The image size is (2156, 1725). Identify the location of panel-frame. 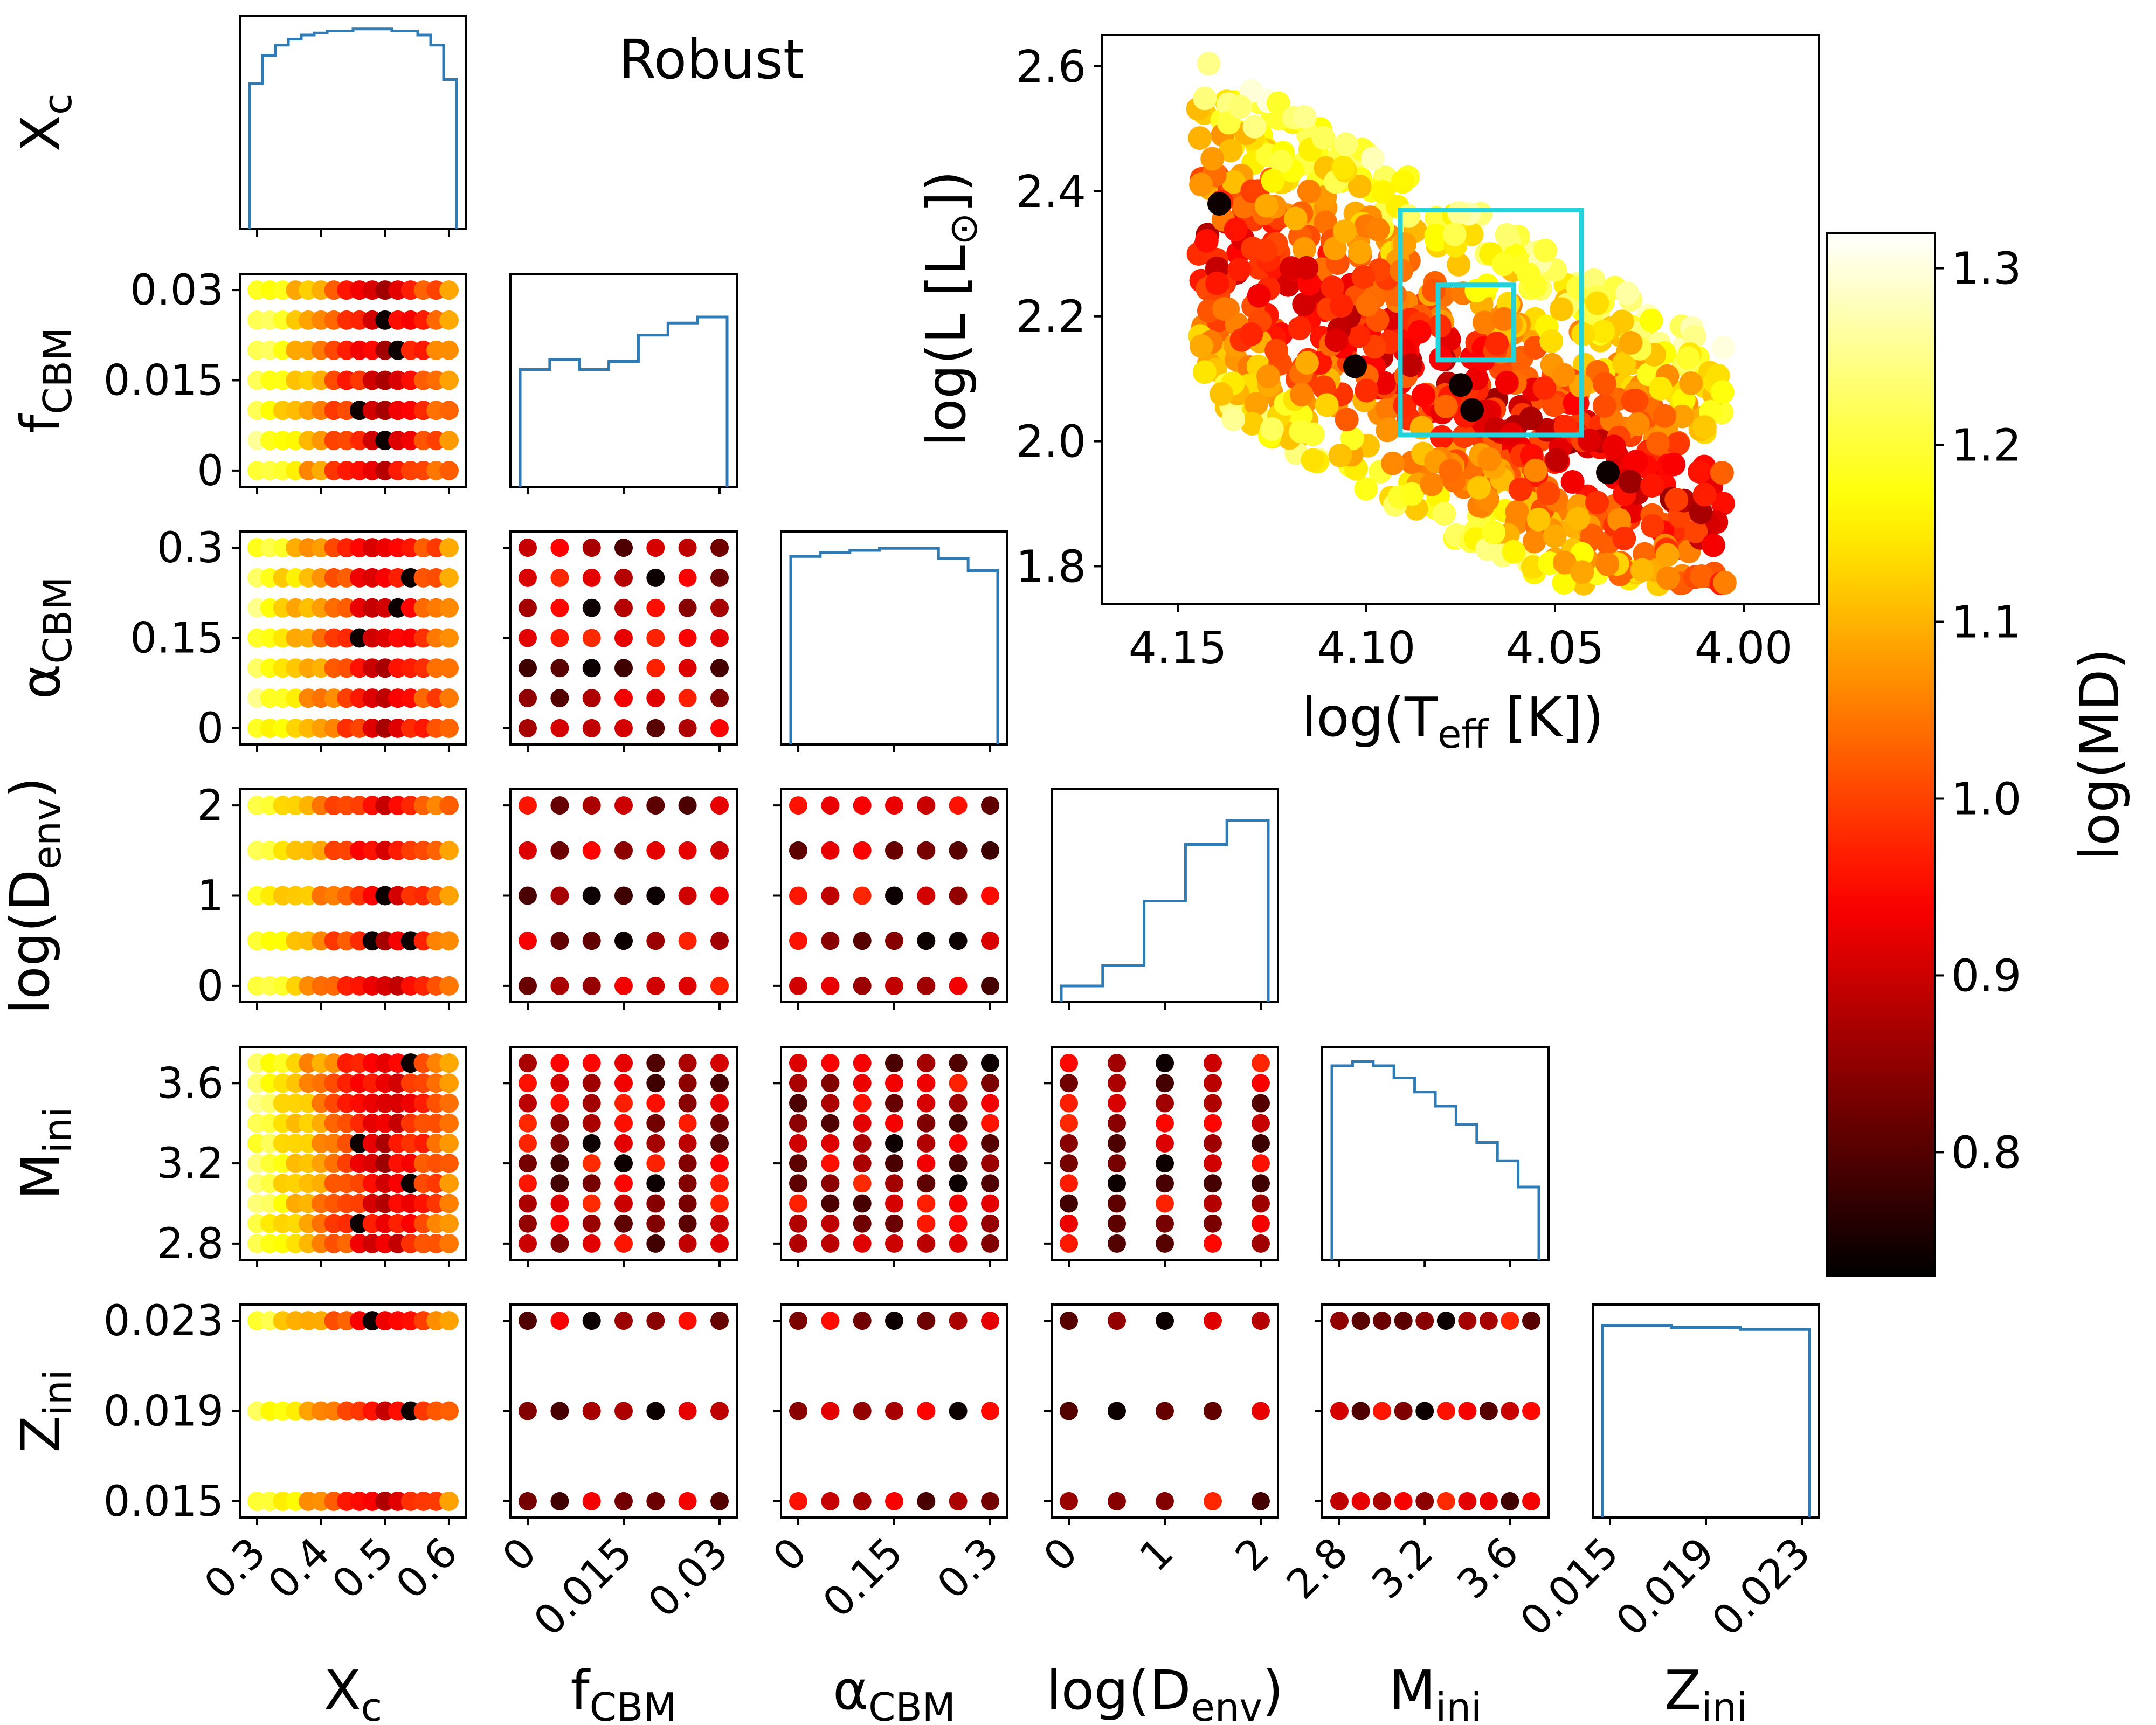
(624, 380).